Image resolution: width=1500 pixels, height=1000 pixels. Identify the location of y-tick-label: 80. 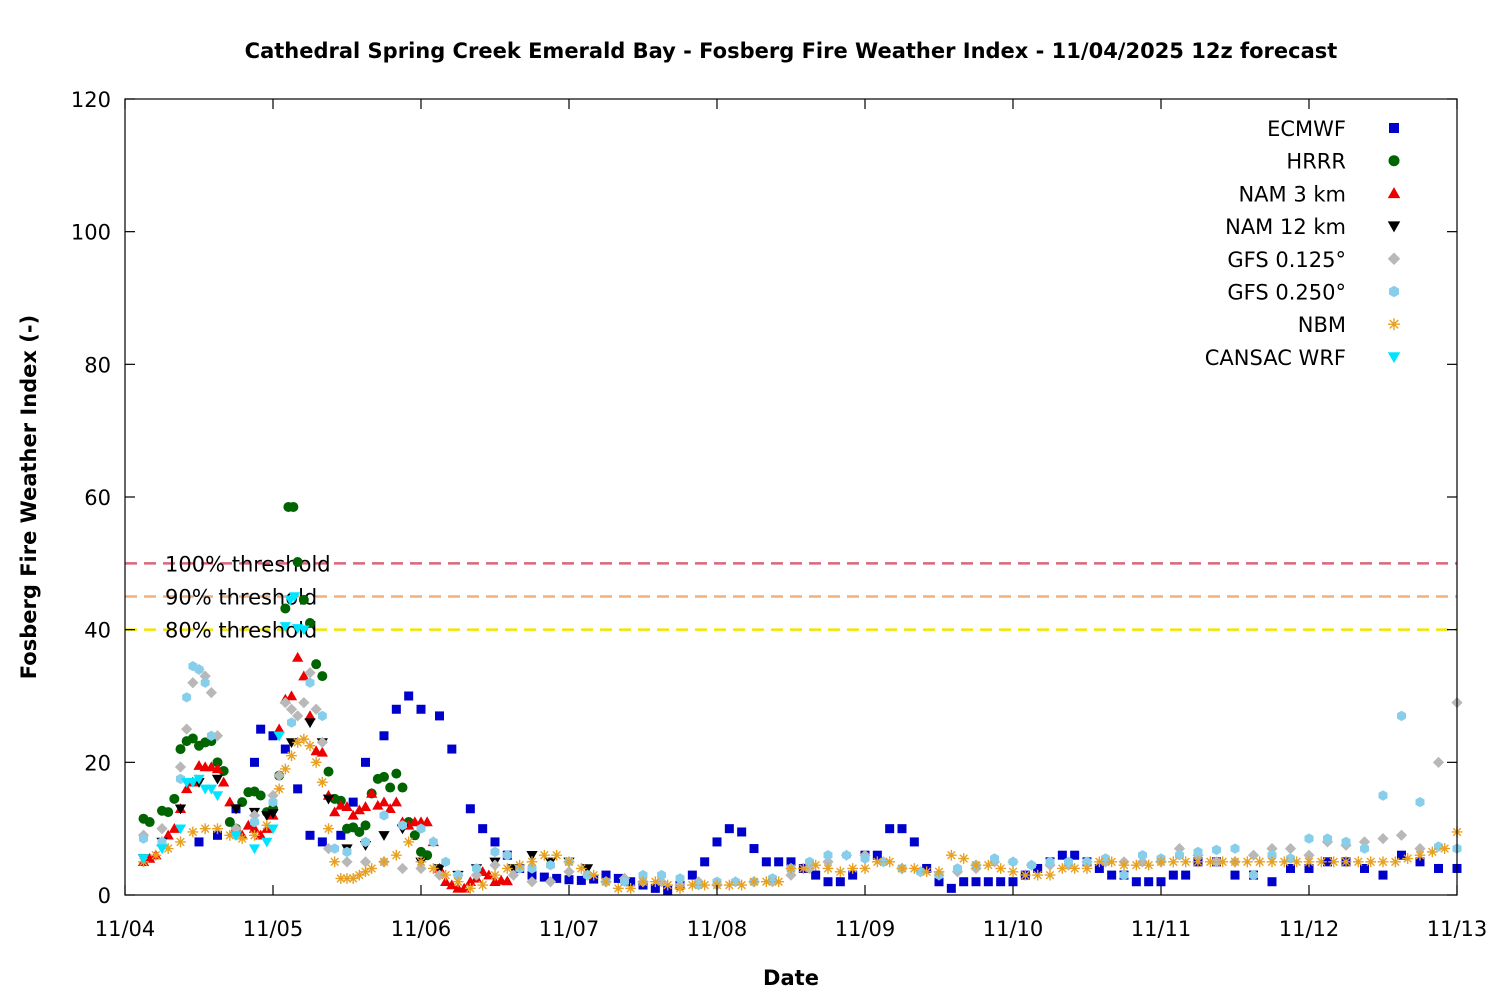
(97, 365).